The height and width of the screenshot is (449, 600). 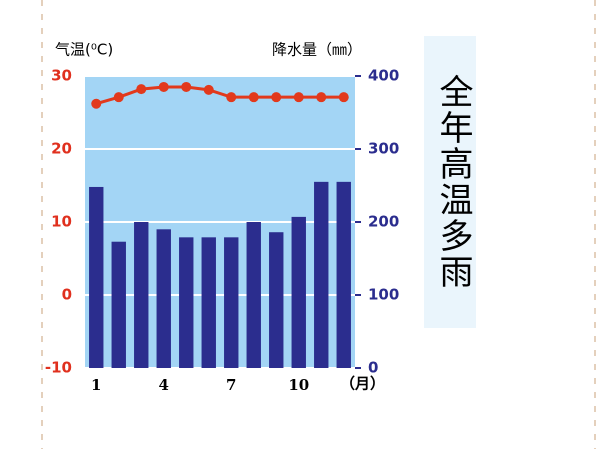 What do you see at coordinates (383, 76) in the screenshot?
I see `y2-tick-label: 400` at bounding box center [383, 76].